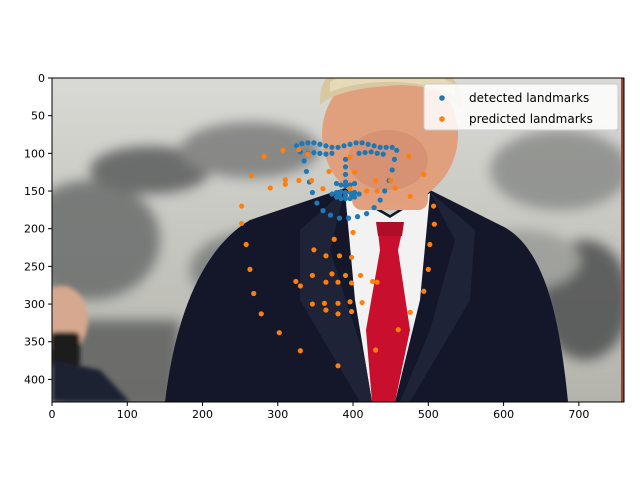  Describe the element at coordinates (52, 414) in the screenshot. I see `x-tick-label: 0` at that location.